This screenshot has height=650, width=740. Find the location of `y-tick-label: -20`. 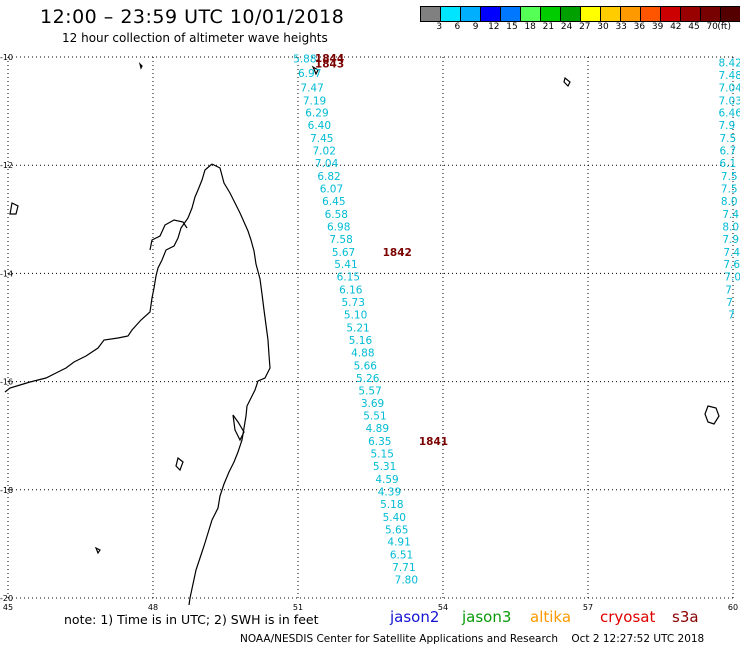

y-tick-label: -20 is located at coordinates (6, 598).